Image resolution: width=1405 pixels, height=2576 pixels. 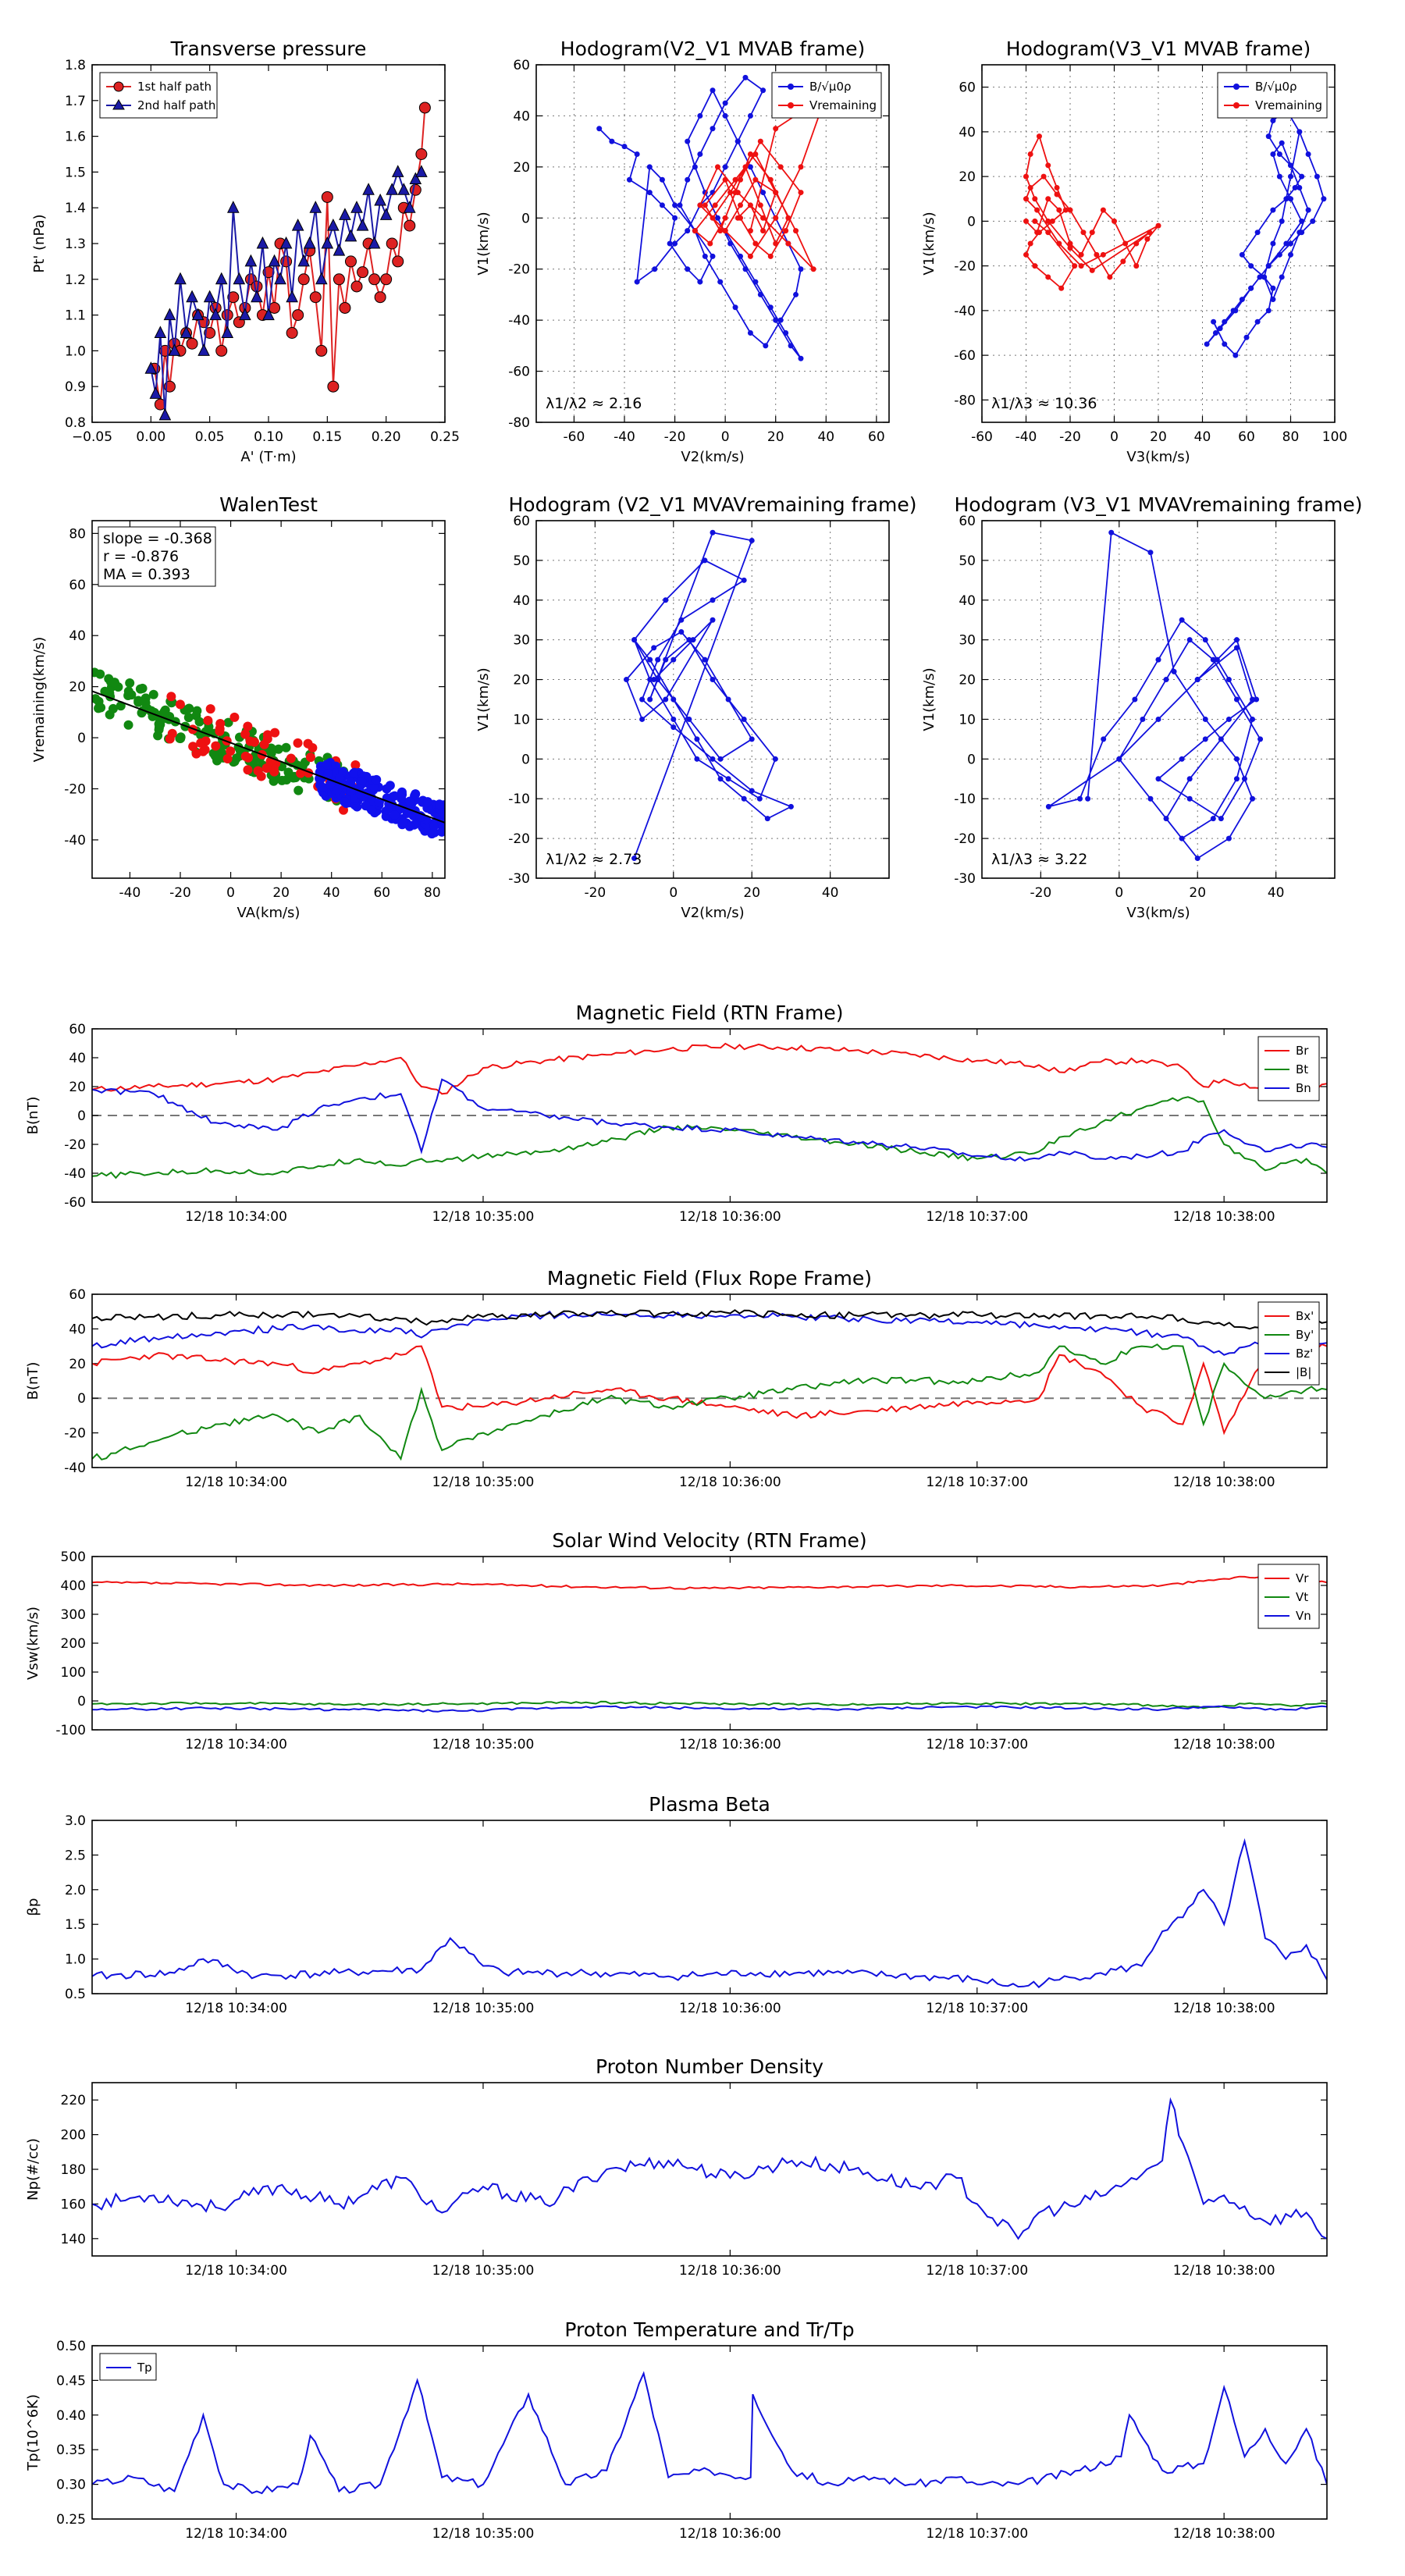 I want to click on tp-xtick-label: 12/18 10:34:00, so click(x=236, y=2534).